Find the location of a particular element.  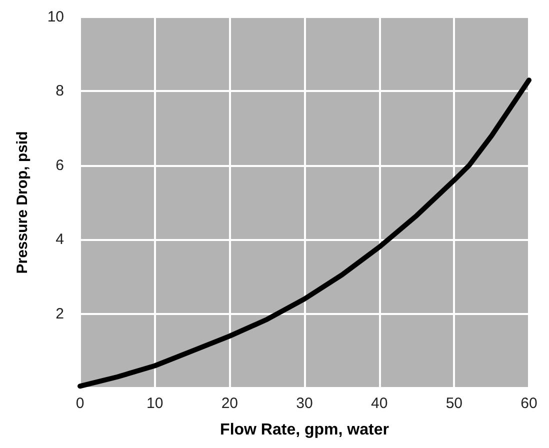

y-tick-label: 8 is located at coordinates (60, 91).